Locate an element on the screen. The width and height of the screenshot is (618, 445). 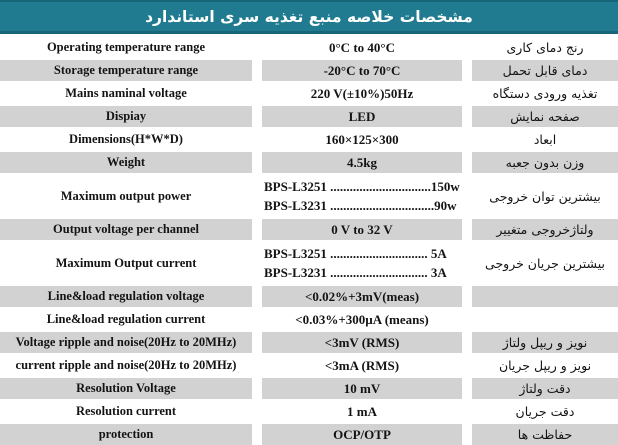
spec-label-fa: وزن بدون جعبه is located at coordinates (545, 162).